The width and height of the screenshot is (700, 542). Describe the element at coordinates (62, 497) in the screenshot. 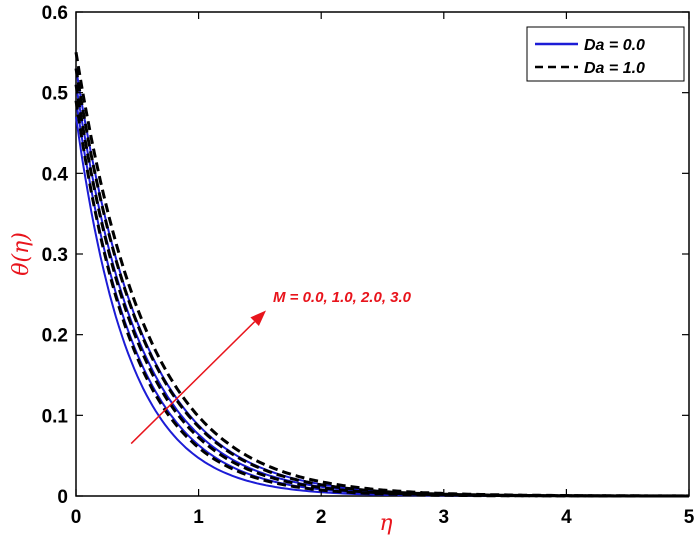

I see `y-tick-label: 0` at that location.